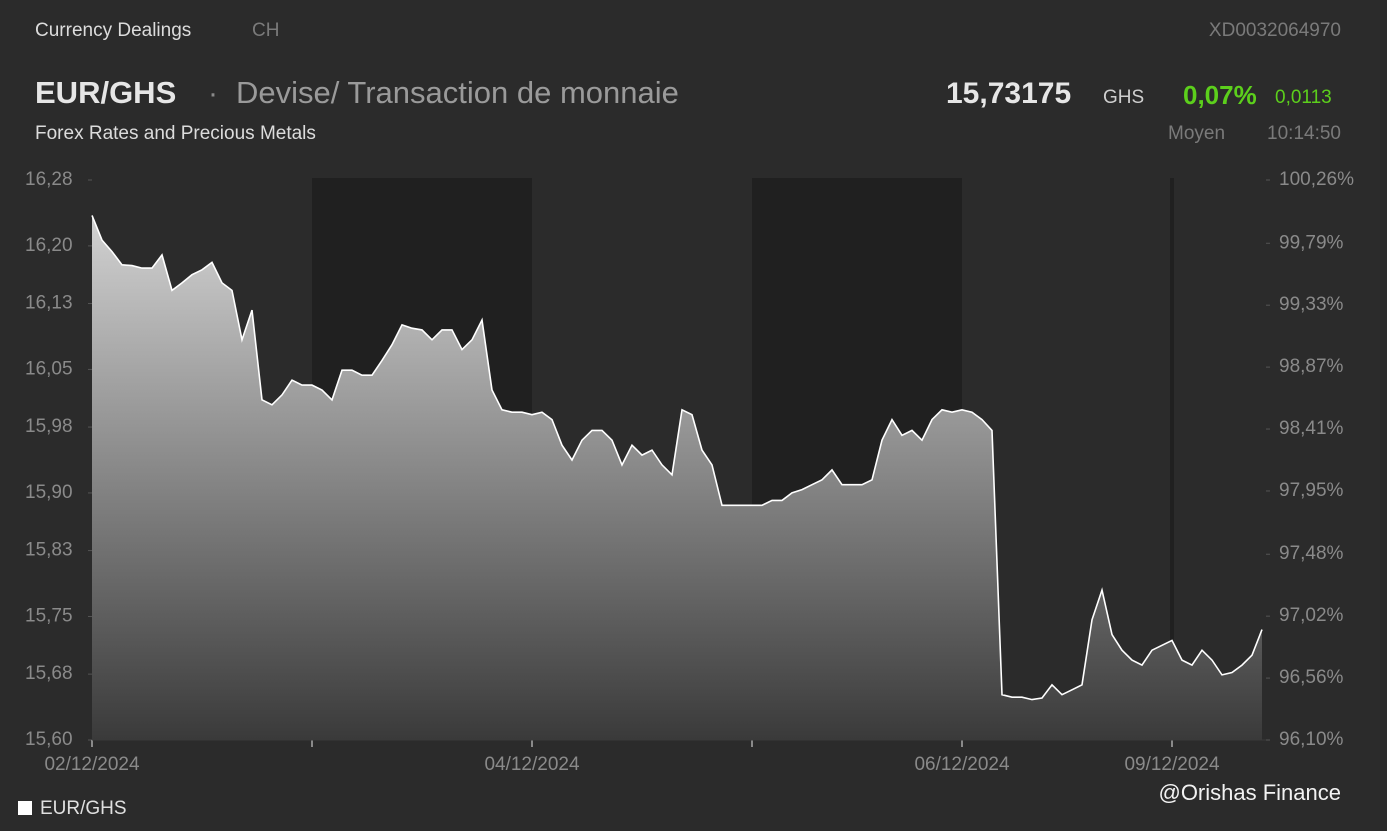 The height and width of the screenshot is (831, 1387). Describe the element at coordinates (1311, 304) in the screenshot. I see `y2-tick-label: 99,33%` at that location.